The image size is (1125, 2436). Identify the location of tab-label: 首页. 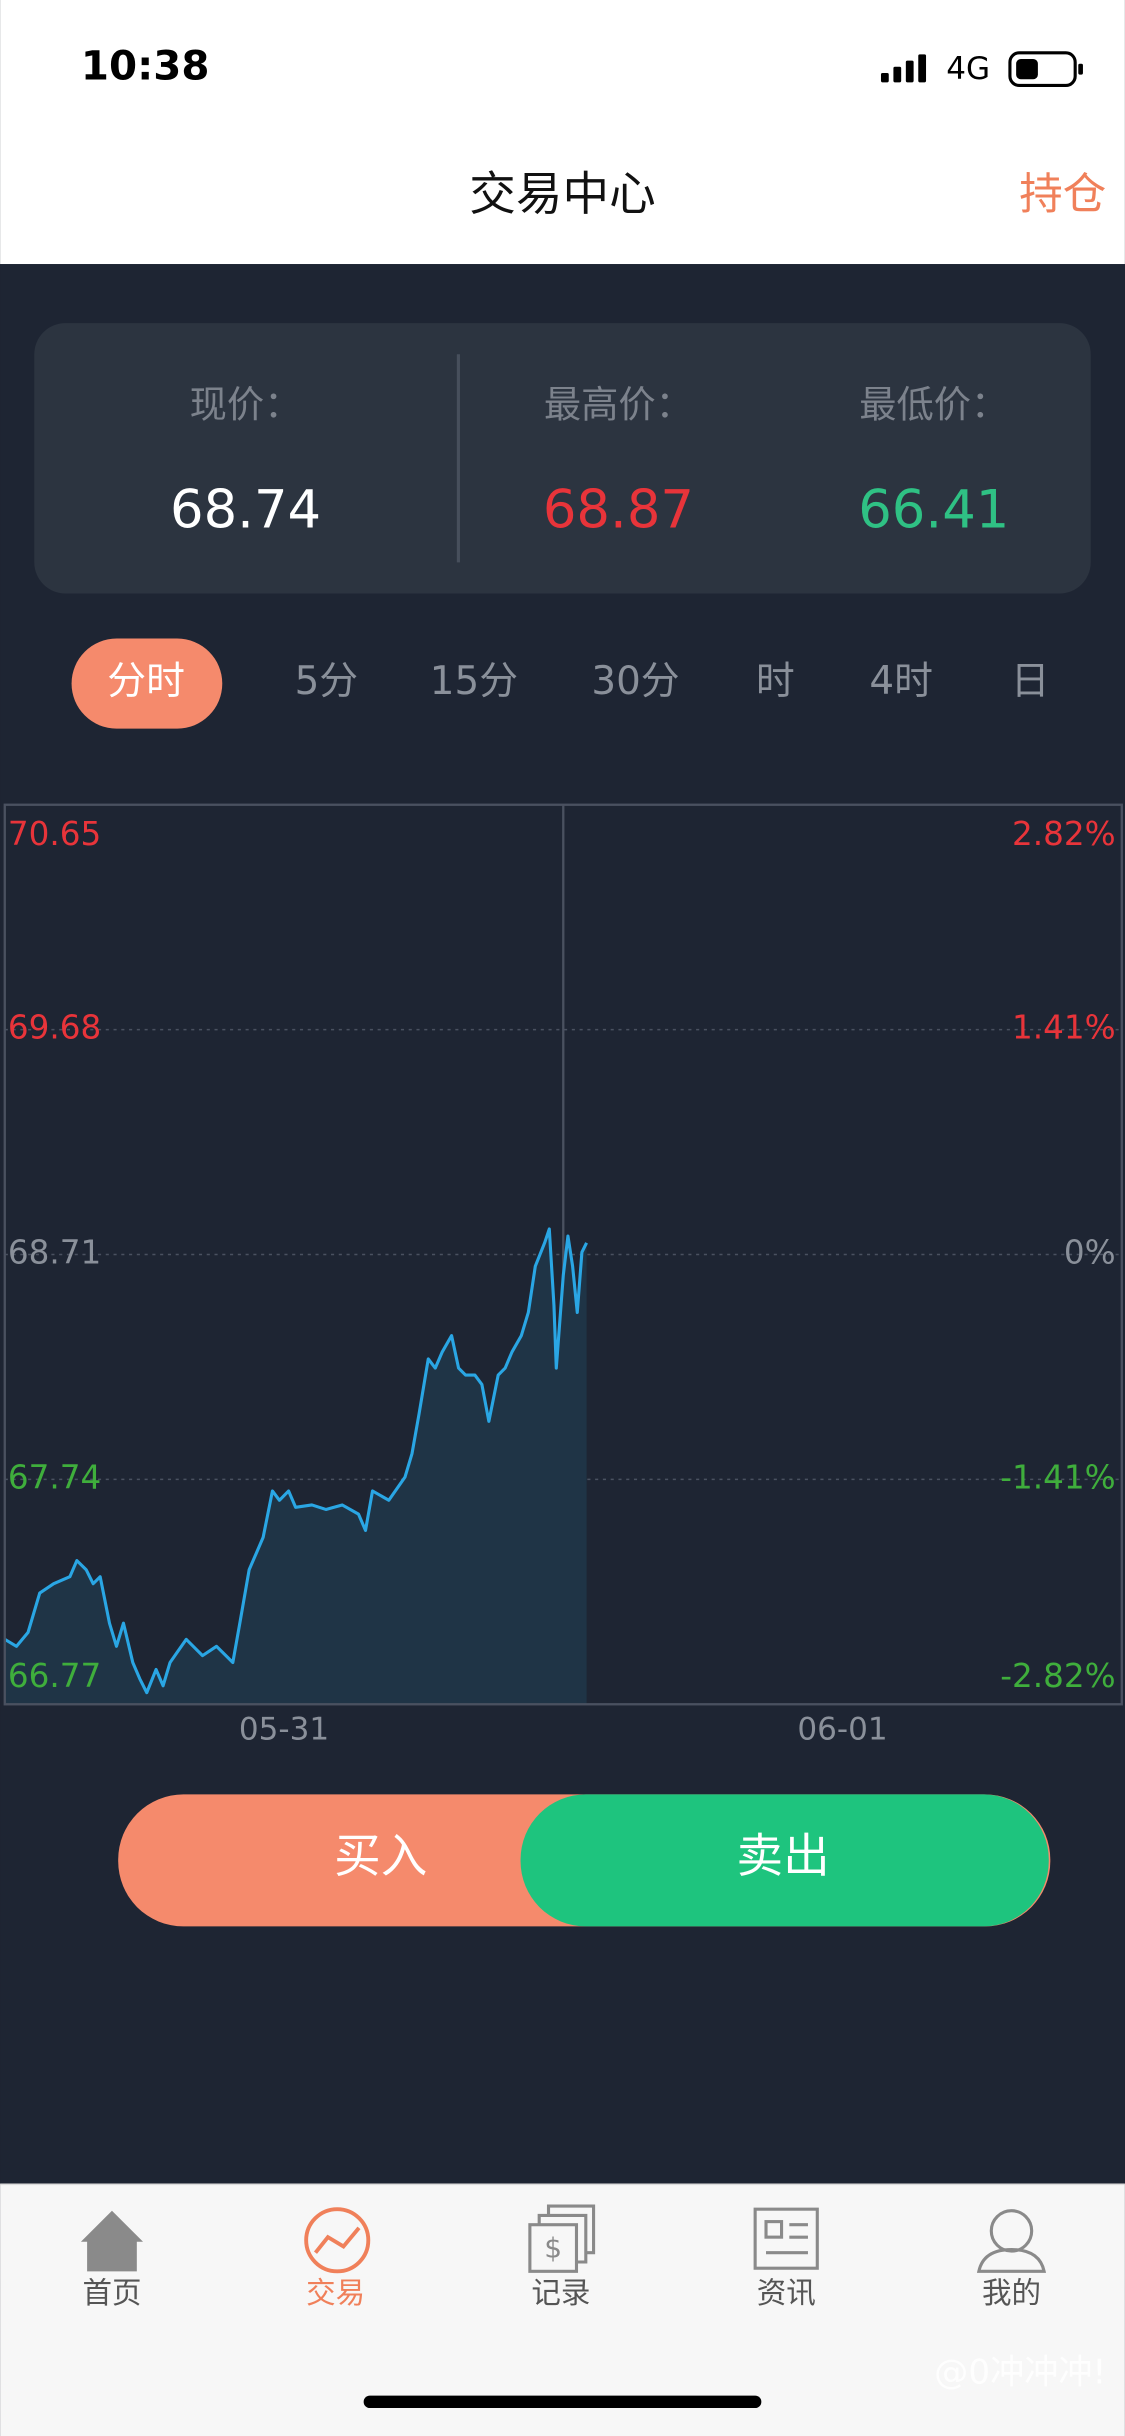
(111, 2293).